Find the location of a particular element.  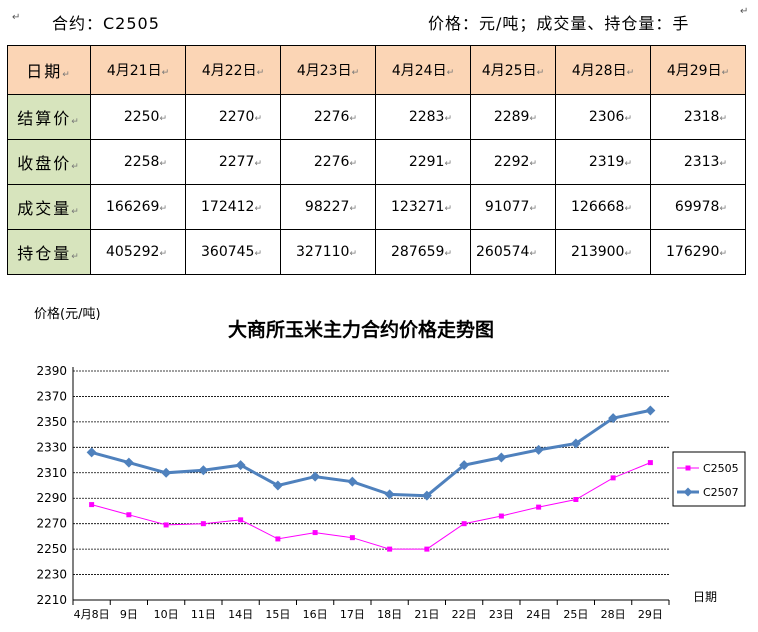

series-line-c2507 is located at coordinates (371, 453).